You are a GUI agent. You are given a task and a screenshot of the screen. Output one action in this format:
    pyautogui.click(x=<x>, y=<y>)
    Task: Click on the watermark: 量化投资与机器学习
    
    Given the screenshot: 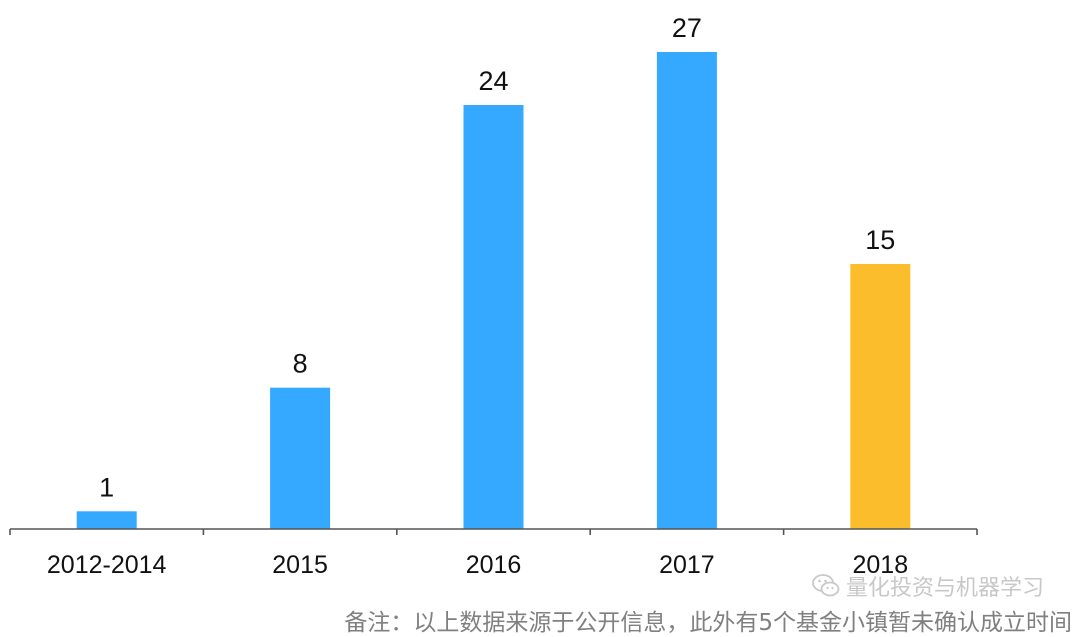 What is the action you would take?
    pyautogui.click(x=928, y=586)
    